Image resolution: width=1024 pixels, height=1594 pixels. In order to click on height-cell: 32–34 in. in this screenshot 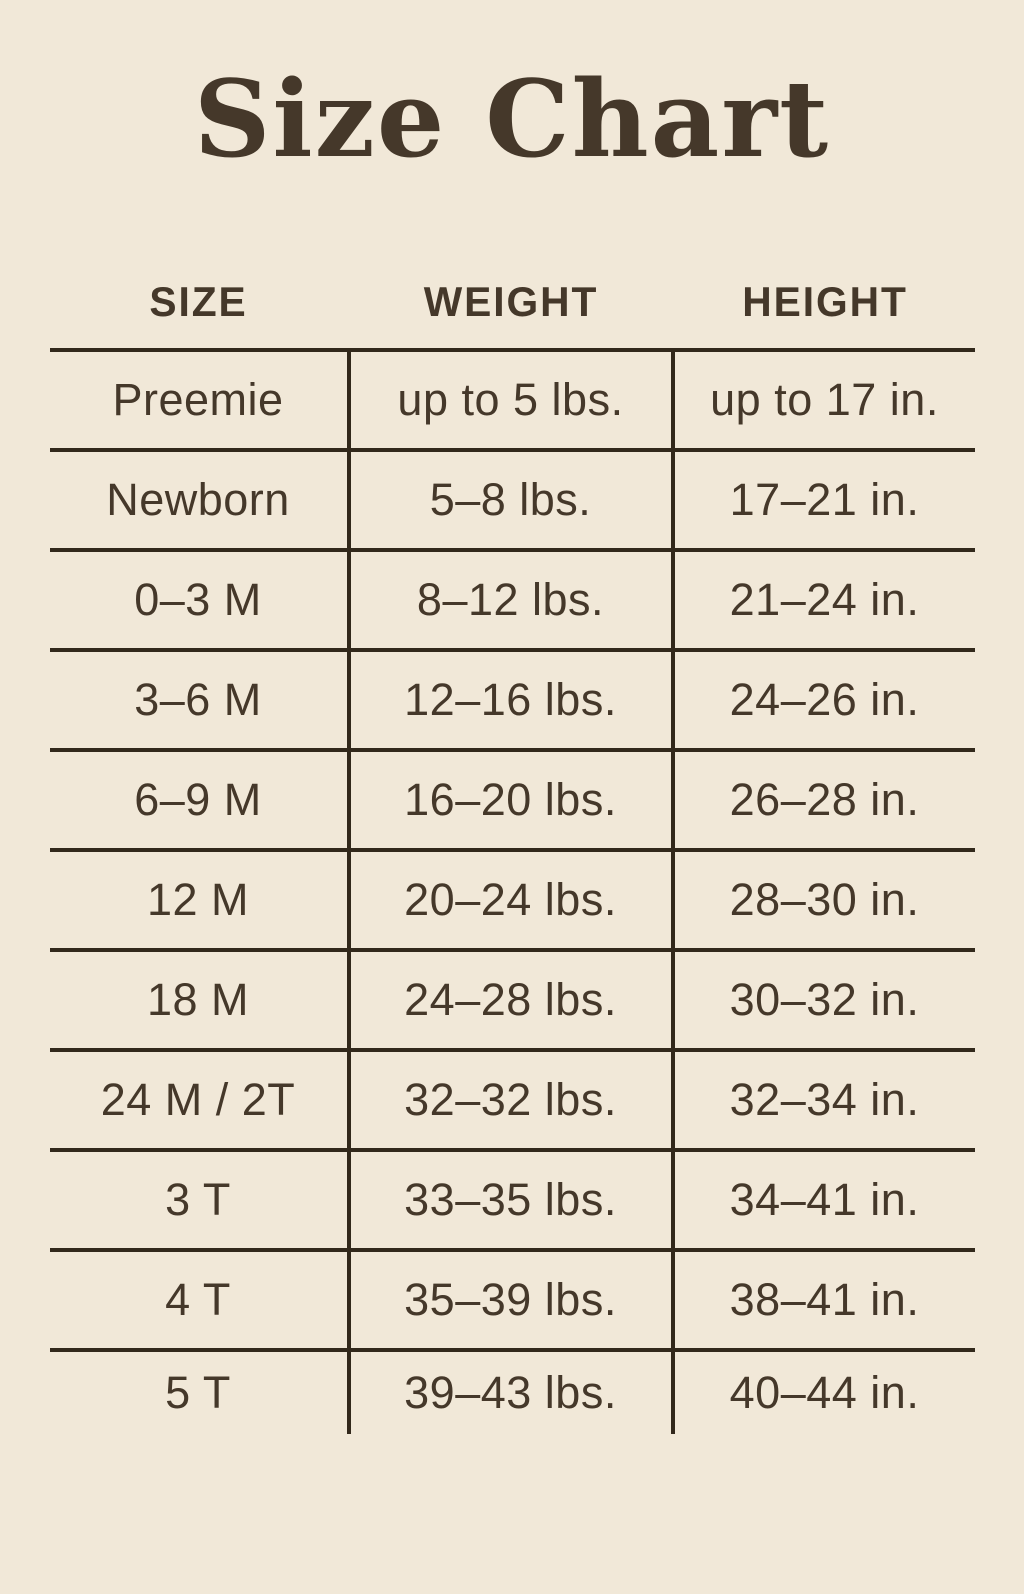, I will do `click(824, 1099)`.